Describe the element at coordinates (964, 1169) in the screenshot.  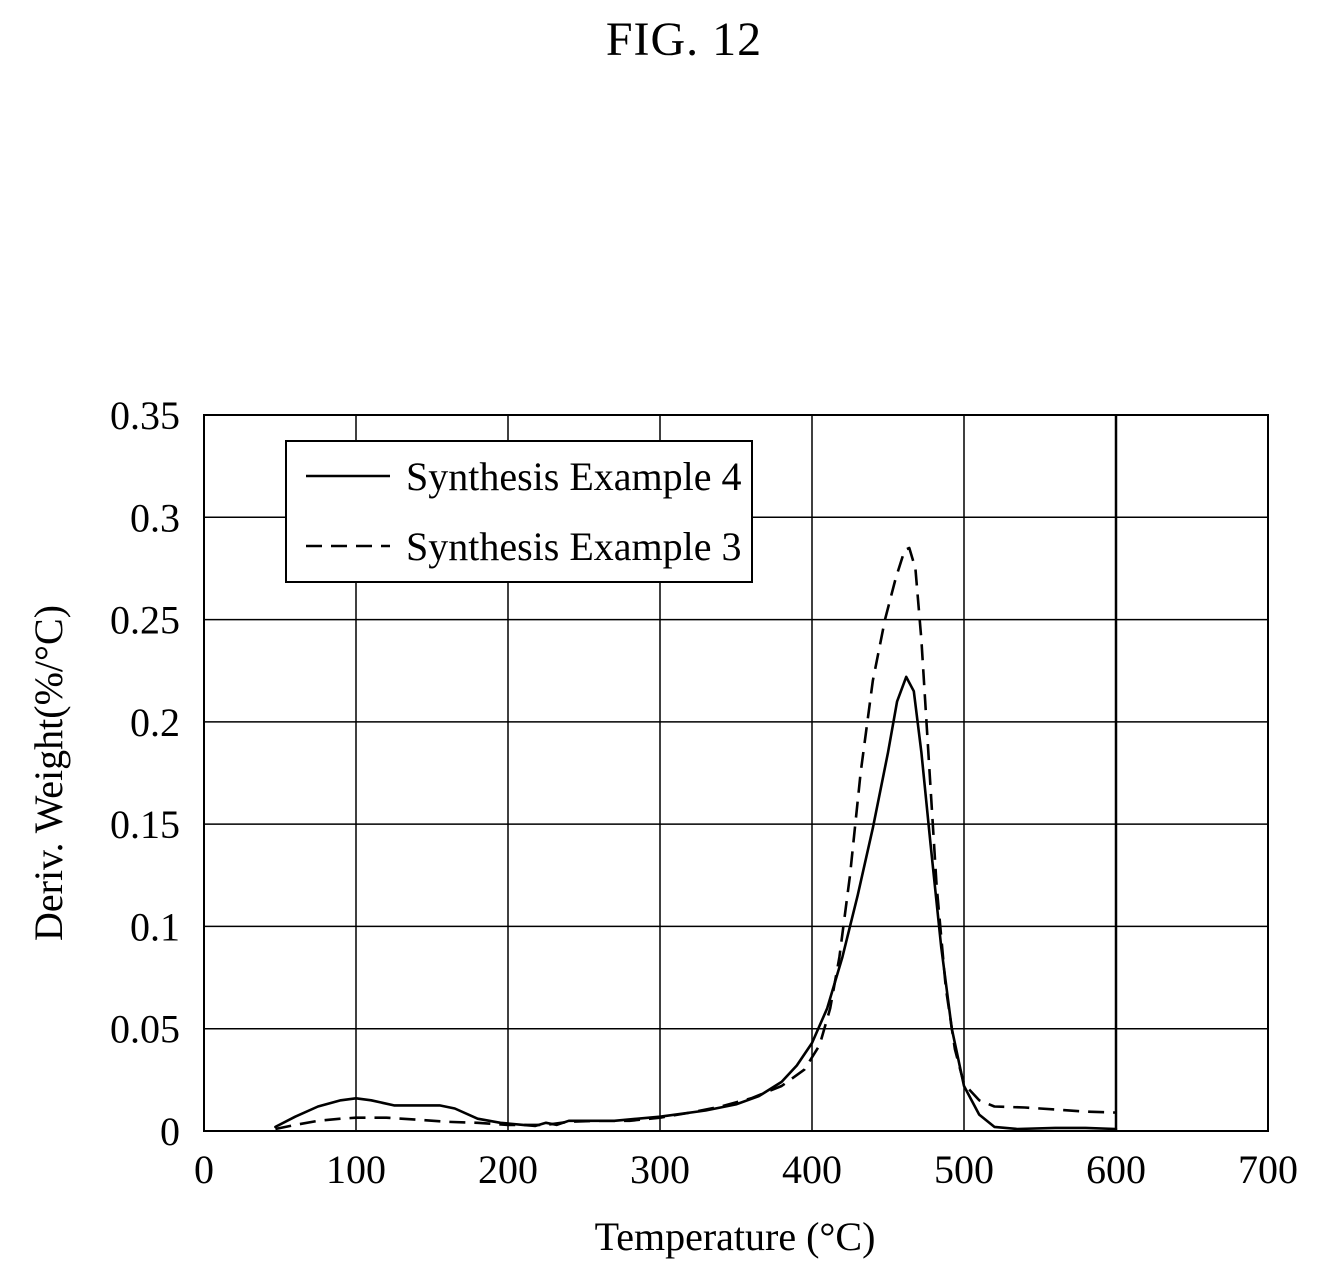
I see `x-tick-label: 500` at that location.